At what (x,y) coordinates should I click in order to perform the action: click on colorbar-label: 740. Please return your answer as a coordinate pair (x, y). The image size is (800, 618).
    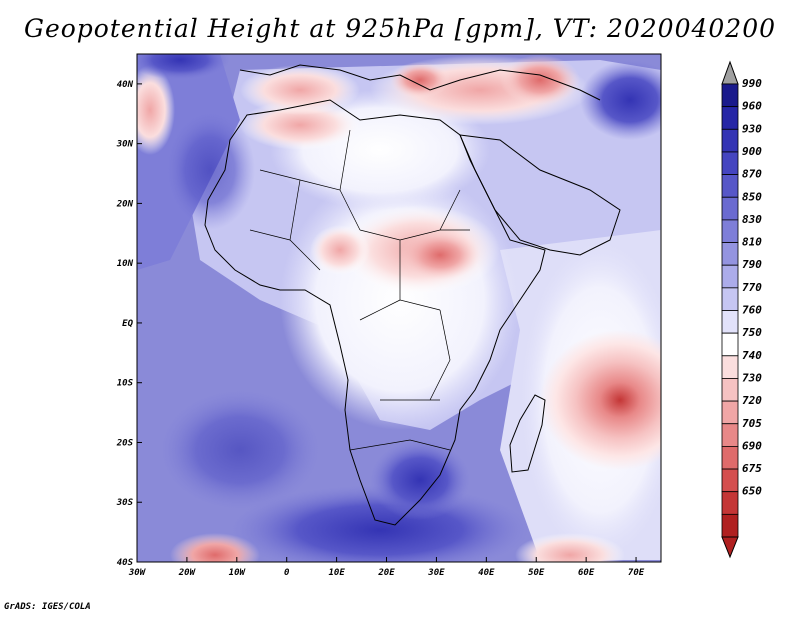
    Looking at the image, I should click on (752, 355).